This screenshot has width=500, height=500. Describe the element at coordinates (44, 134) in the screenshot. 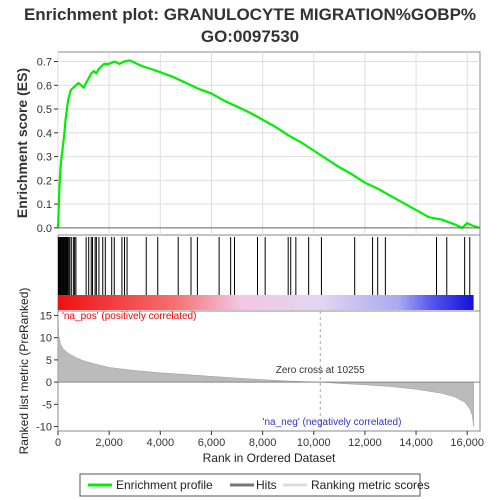

I see `es-tick-label: 0.4` at that location.